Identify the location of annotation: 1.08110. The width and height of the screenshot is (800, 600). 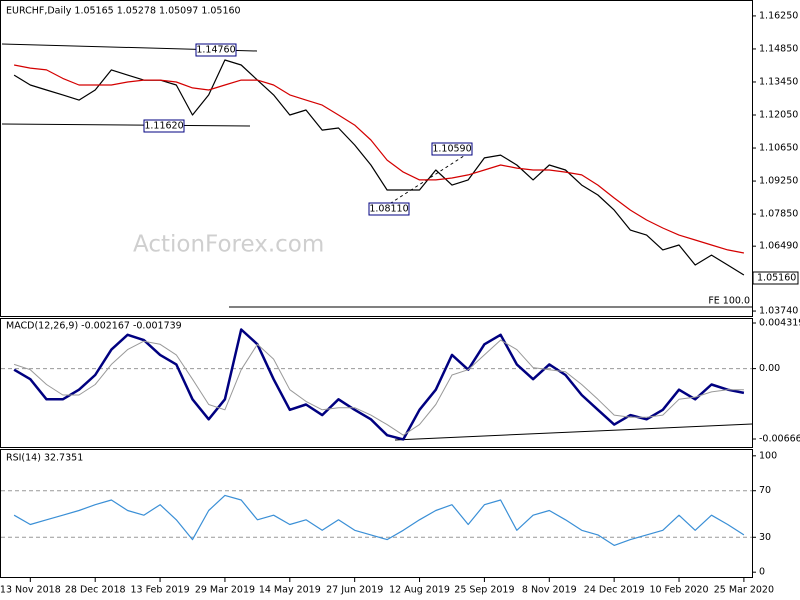
(388, 209).